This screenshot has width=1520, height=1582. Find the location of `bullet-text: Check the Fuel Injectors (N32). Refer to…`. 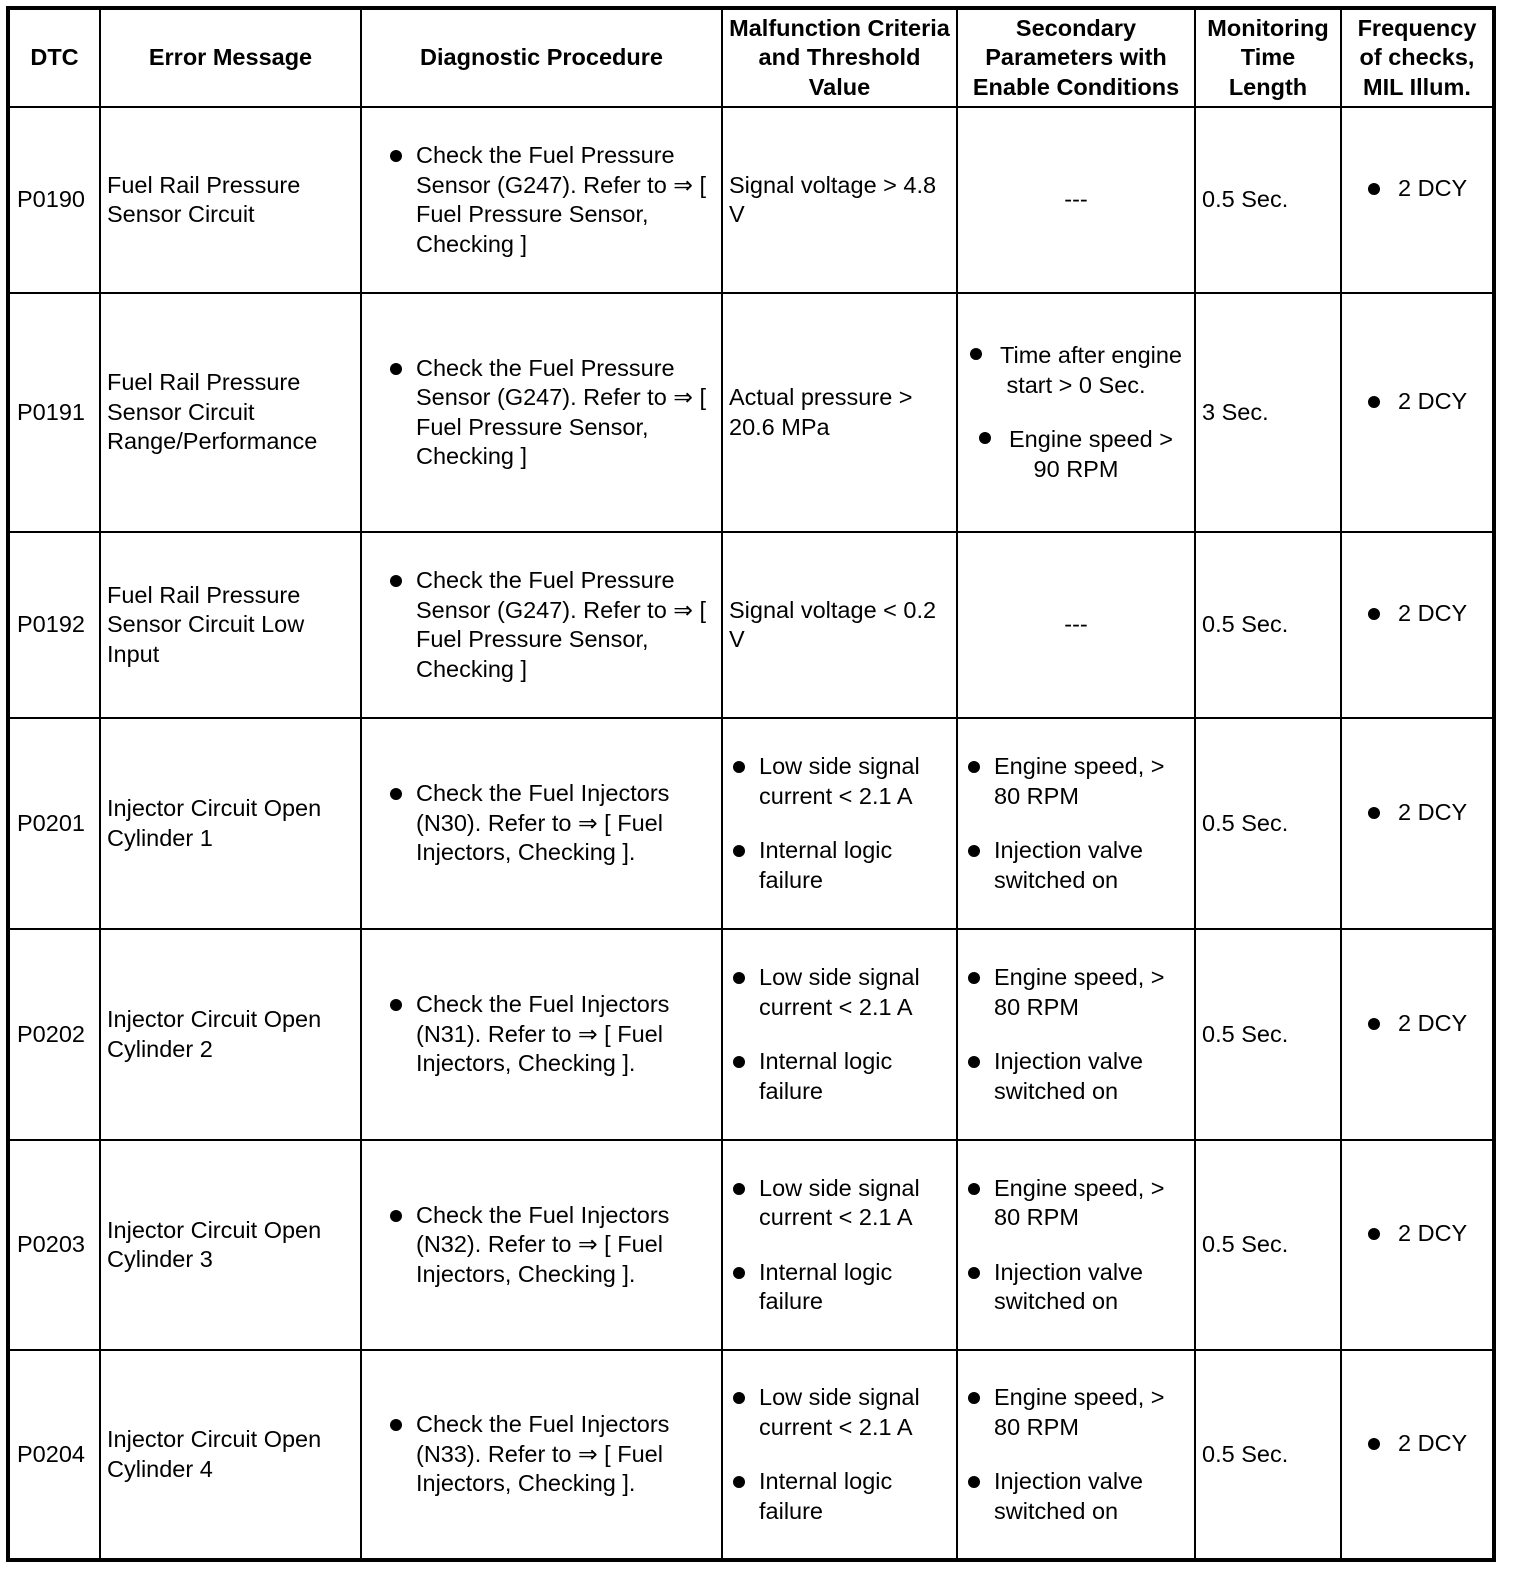

bullet-text: Check the Fuel Injectors (N32). Refer to… is located at coordinates (543, 1244).